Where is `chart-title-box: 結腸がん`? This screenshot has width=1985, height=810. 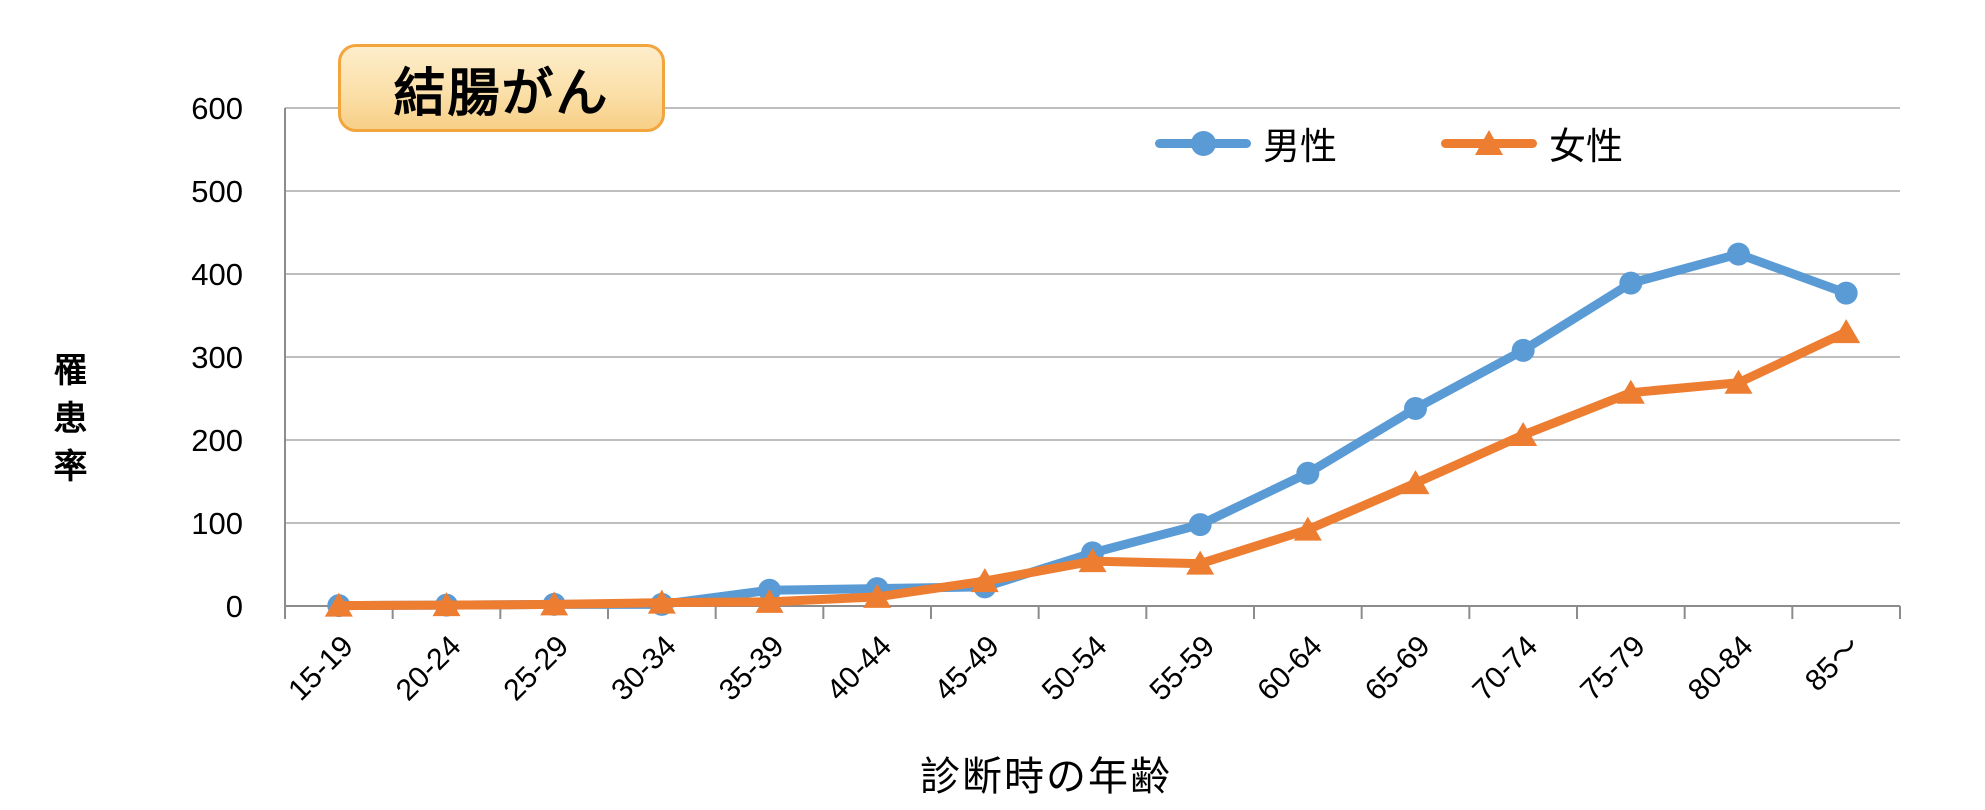 chart-title-box: 結腸がん is located at coordinates (501, 88).